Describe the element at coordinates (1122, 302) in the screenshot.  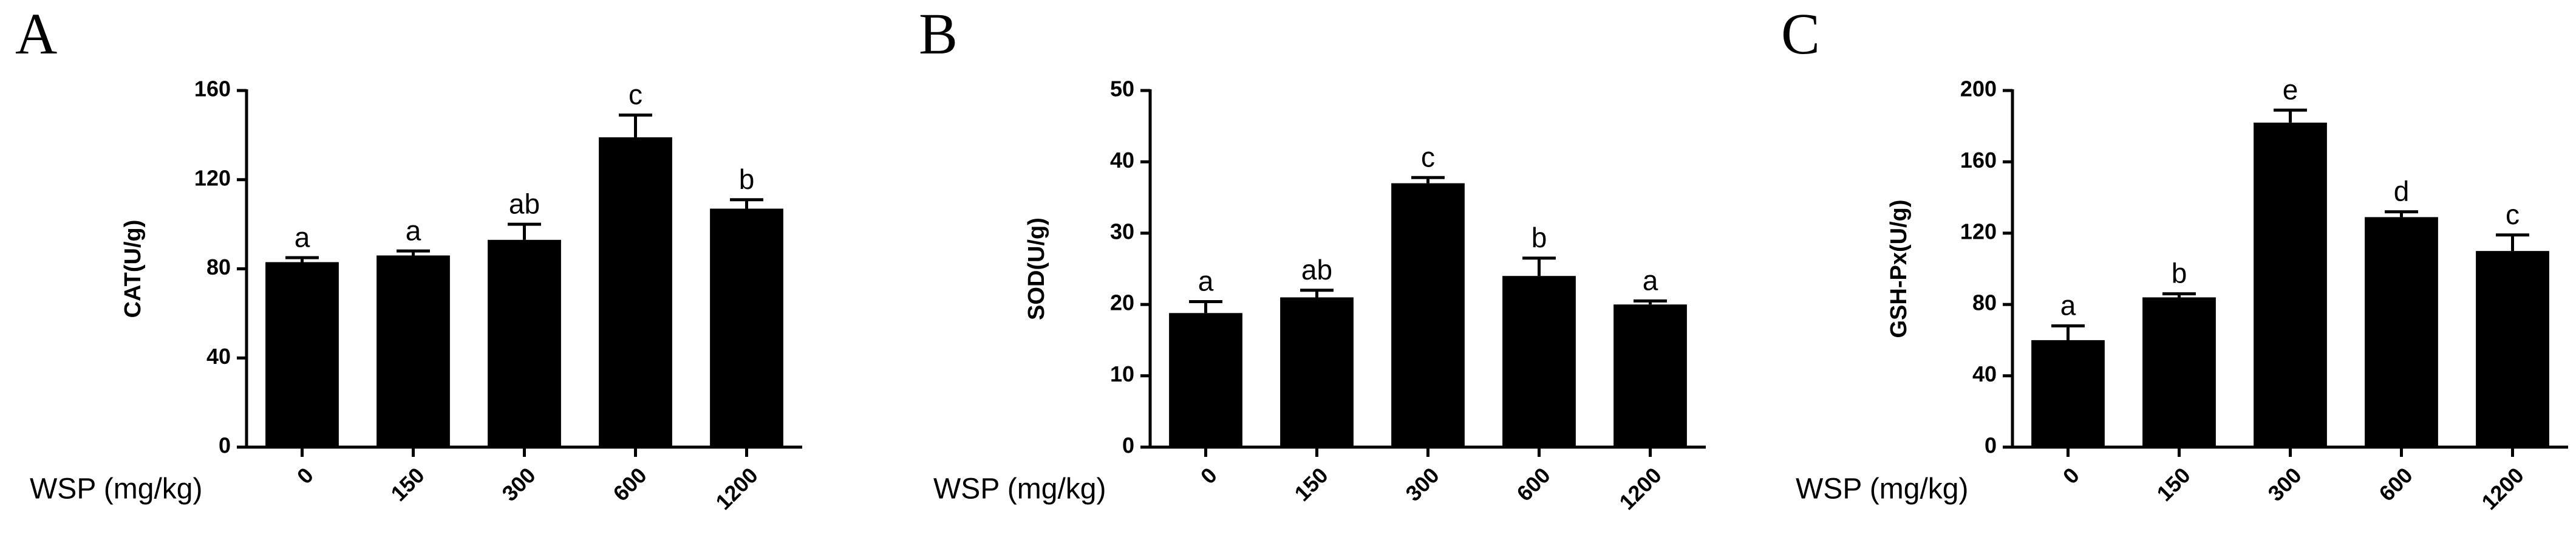
I see `y-tick-label: 20` at that location.